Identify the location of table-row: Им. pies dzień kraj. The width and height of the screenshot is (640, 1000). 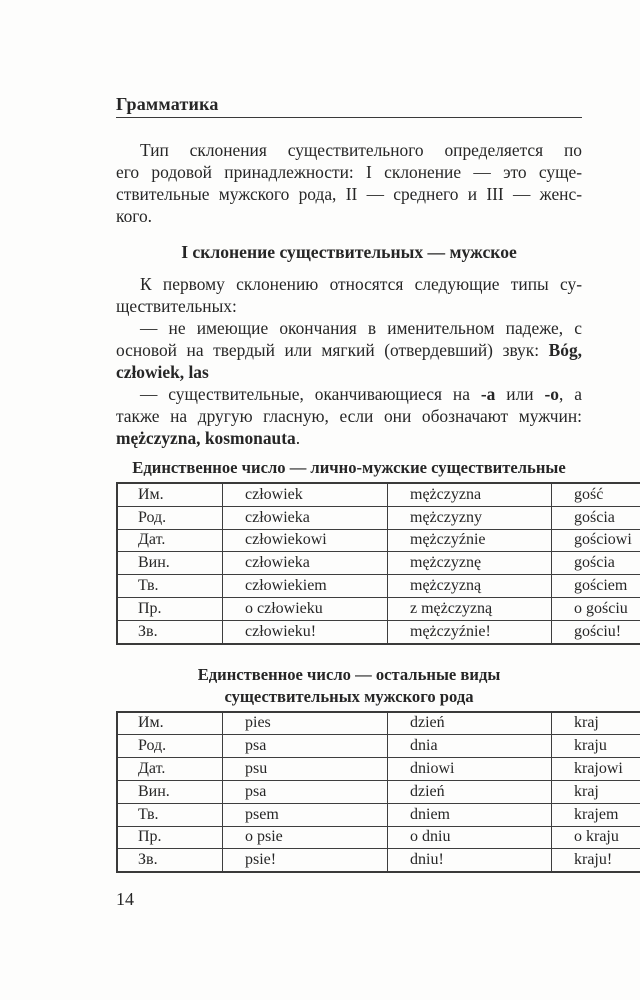
(378, 723).